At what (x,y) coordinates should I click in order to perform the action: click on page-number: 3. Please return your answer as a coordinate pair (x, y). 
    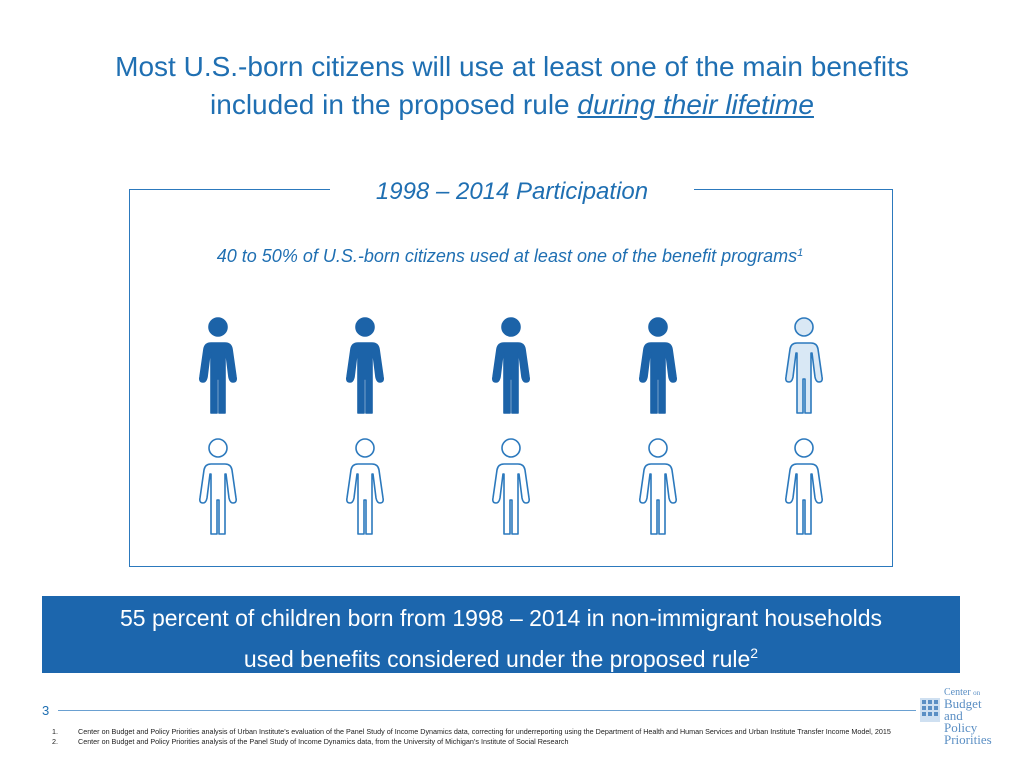
    Looking at the image, I should click on (46, 710).